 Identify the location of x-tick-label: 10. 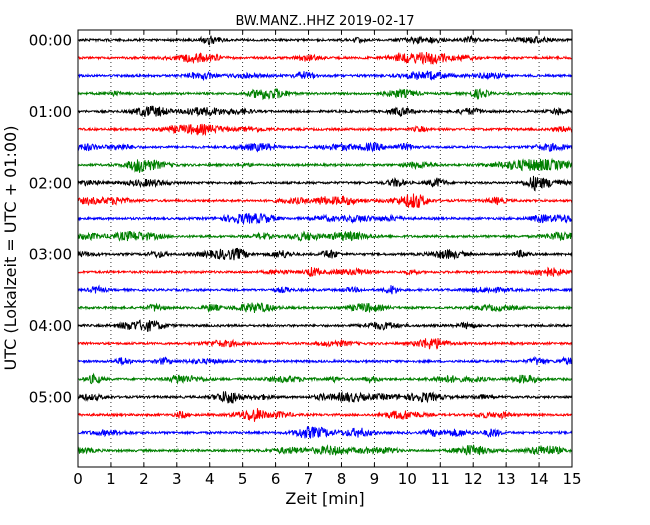
(407, 479).